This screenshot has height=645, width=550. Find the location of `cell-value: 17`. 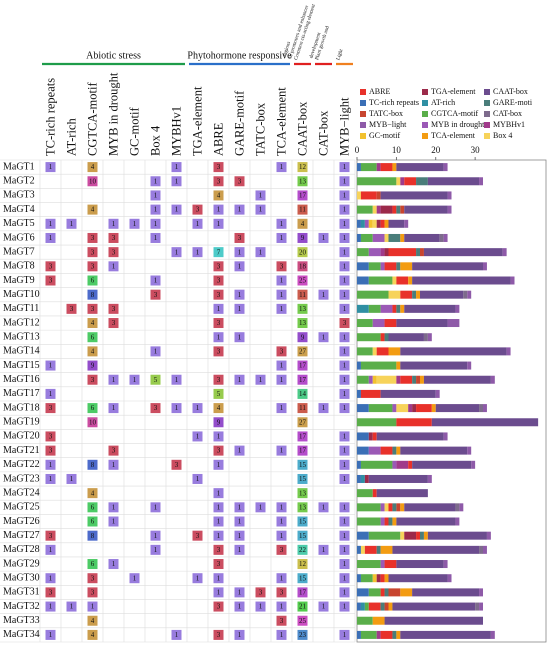

cell-value: 17 is located at coordinates (303, 366).